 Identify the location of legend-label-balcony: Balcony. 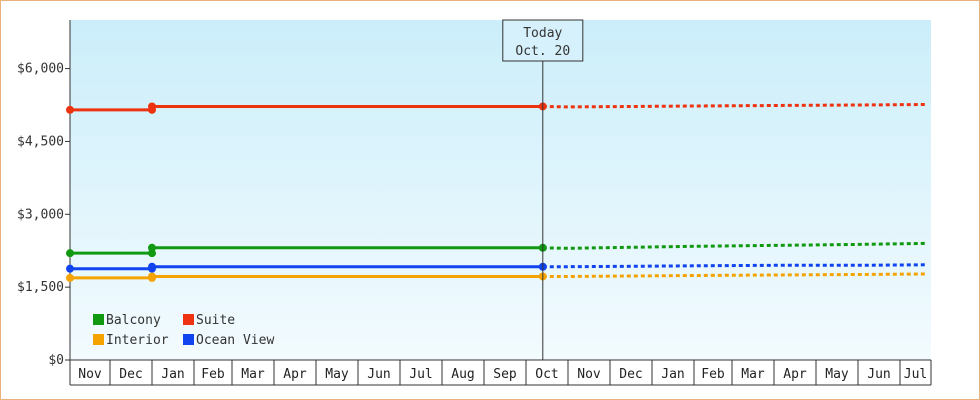
(133, 320).